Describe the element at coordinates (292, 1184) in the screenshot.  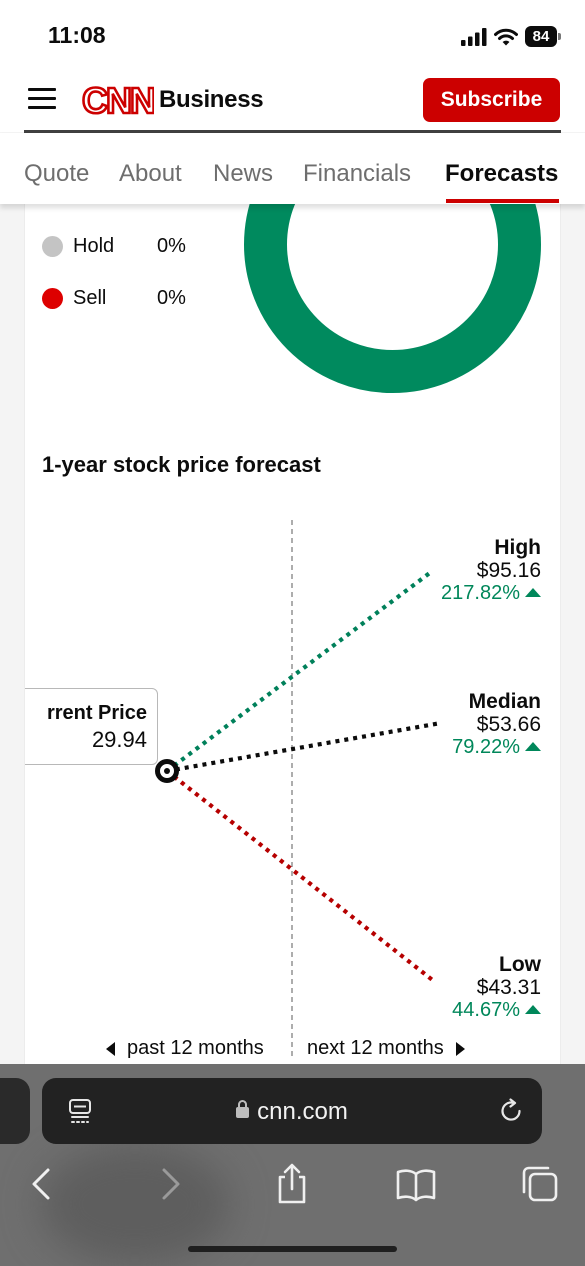
I see `share-icon` at that location.